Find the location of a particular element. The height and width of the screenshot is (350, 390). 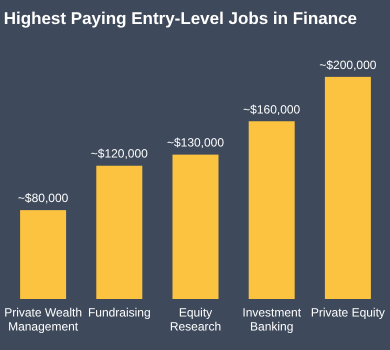

data-label: ~$160,000 is located at coordinates (272, 109).